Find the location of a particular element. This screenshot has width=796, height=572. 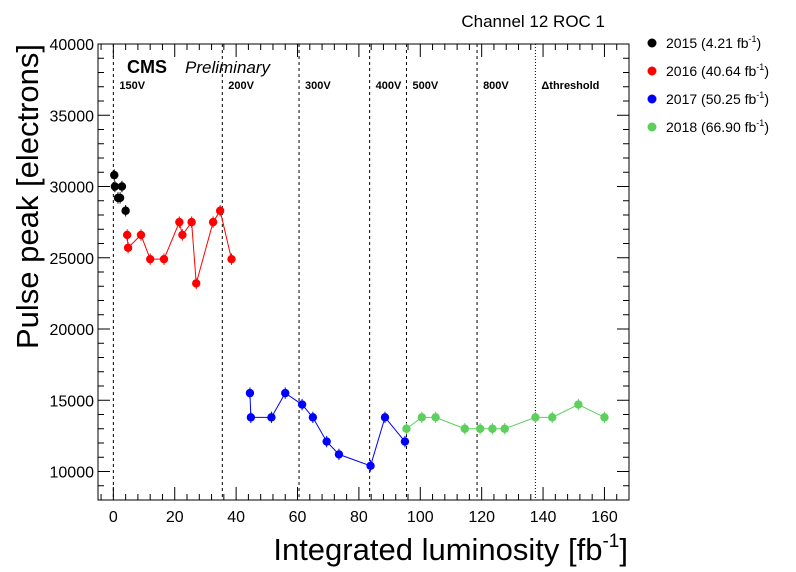

series-line is located at coordinates (327, 429).